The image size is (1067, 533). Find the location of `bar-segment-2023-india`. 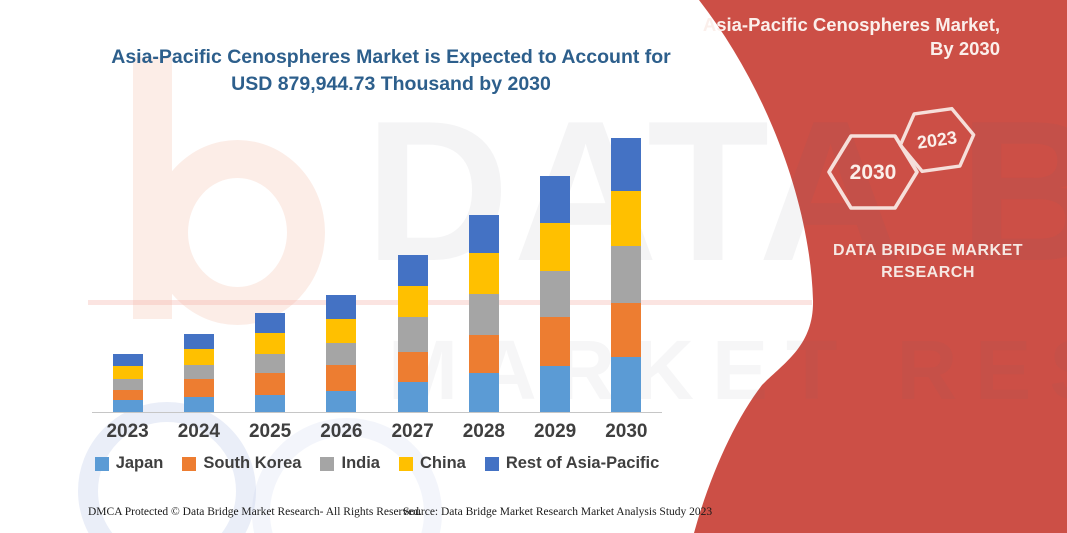

bar-segment-2023-india is located at coordinates (127, 384).